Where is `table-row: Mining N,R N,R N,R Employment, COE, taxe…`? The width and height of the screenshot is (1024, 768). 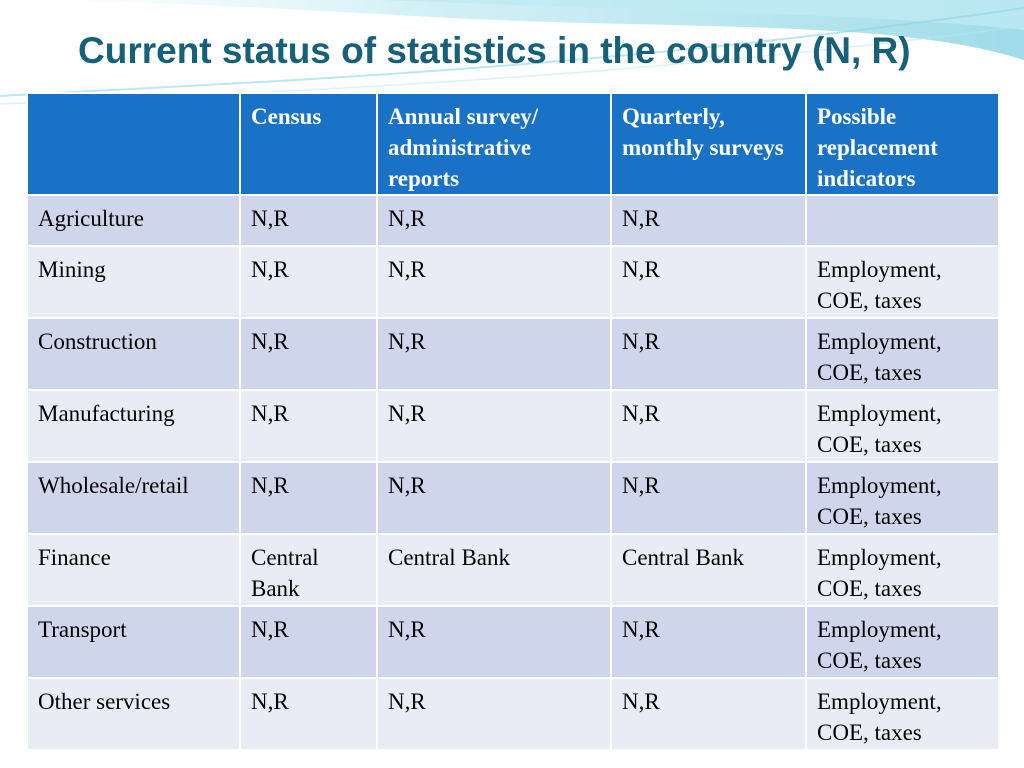
table-row: Mining N,R N,R N,R Employment, COE, taxe… is located at coordinates (513, 282).